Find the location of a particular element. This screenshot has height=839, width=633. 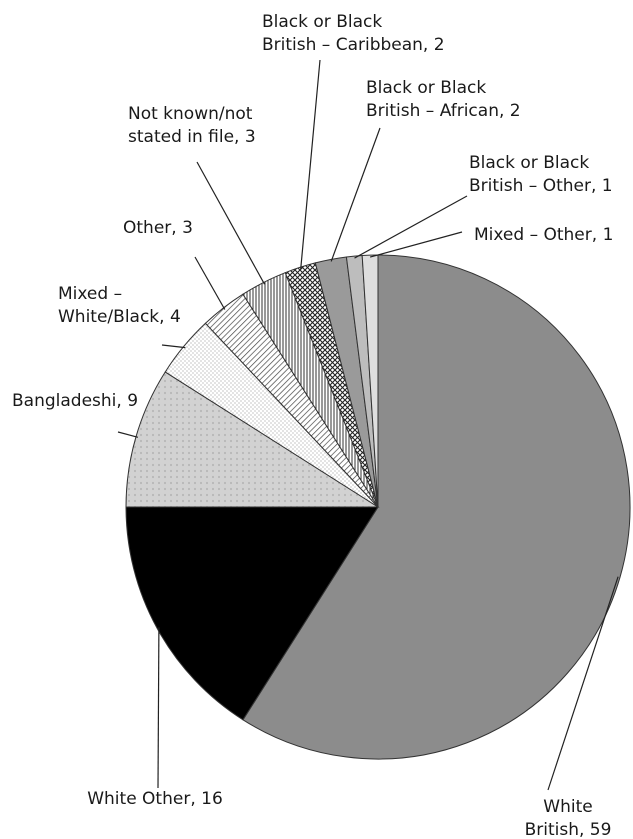

slice-label-black-or-black-british-other: Black or Black British – Other, 1 is located at coordinates (541, 174).